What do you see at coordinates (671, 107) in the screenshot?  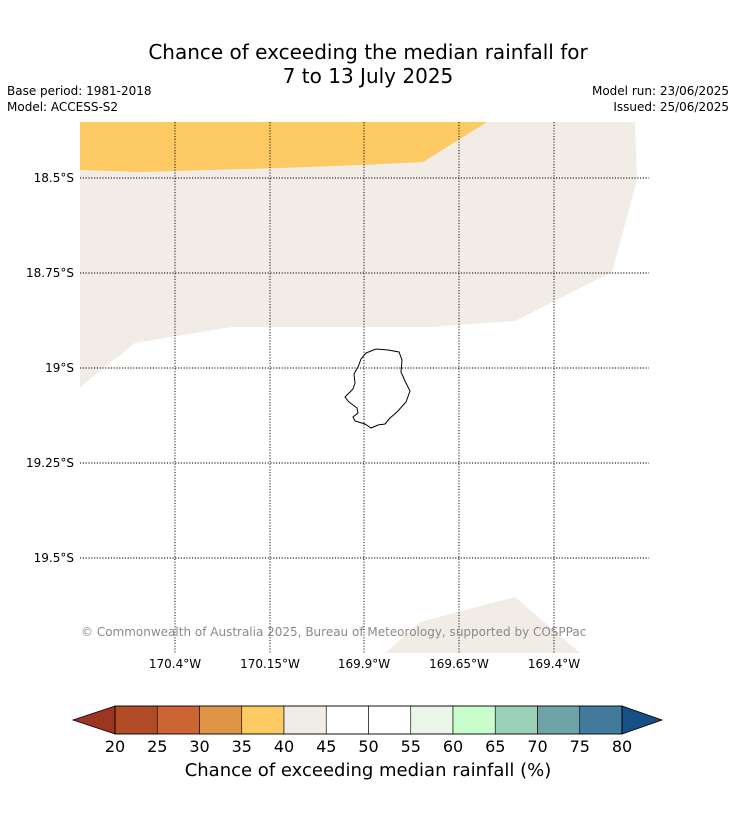 I see `issued-text: Issued: 25/06/2025` at bounding box center [671, 107].